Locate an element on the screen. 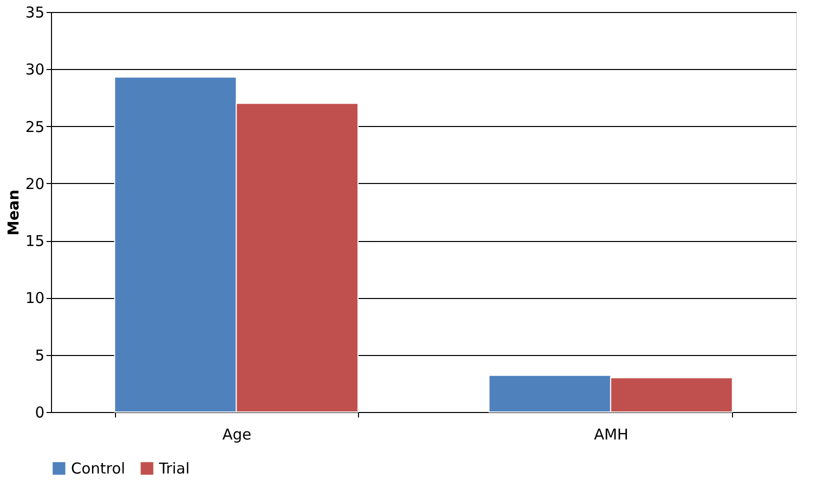  y-tick-label: 20 is located at coordinates (34, 183).